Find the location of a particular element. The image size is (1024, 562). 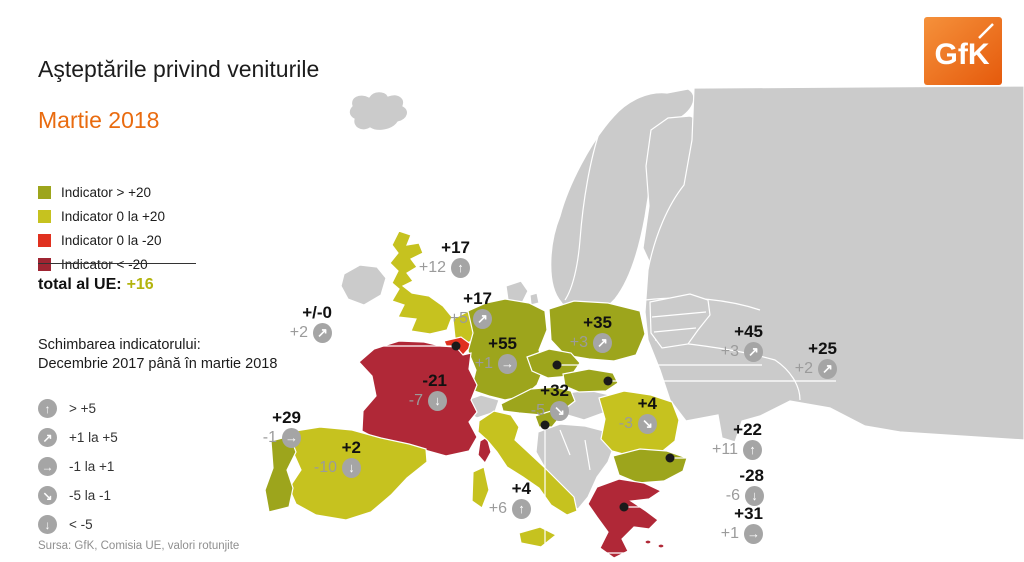

legend-item: Indicator < -20 is located at coordinates (101, 264).